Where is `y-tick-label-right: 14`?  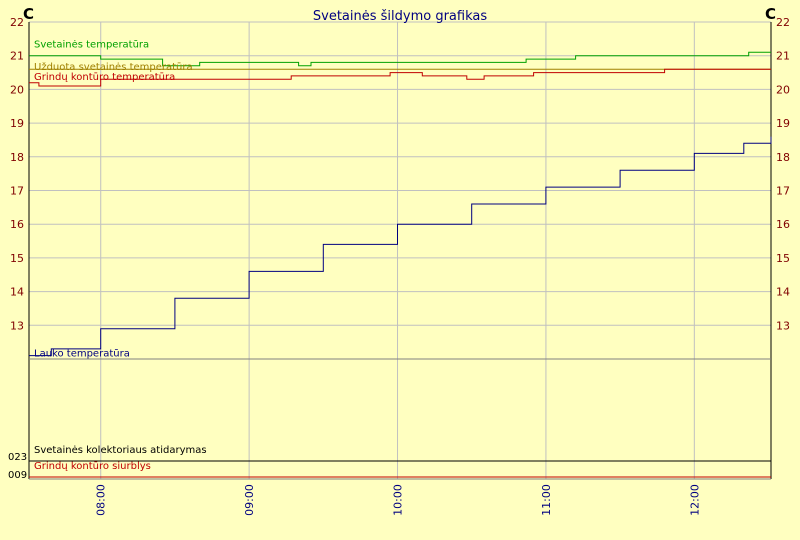 y-tick-label-right: 14 is located at coordinates (783, 292).